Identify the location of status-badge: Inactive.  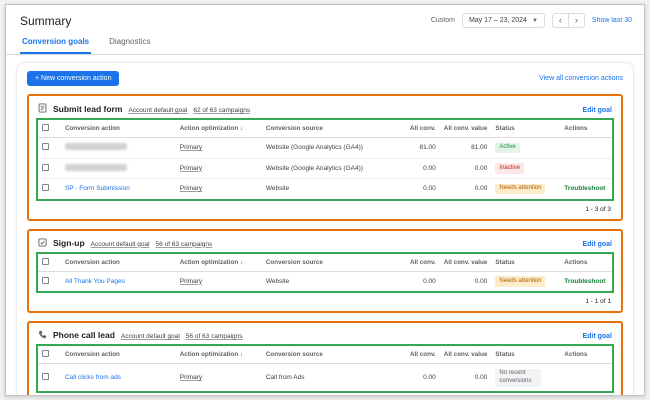
(510, 168).